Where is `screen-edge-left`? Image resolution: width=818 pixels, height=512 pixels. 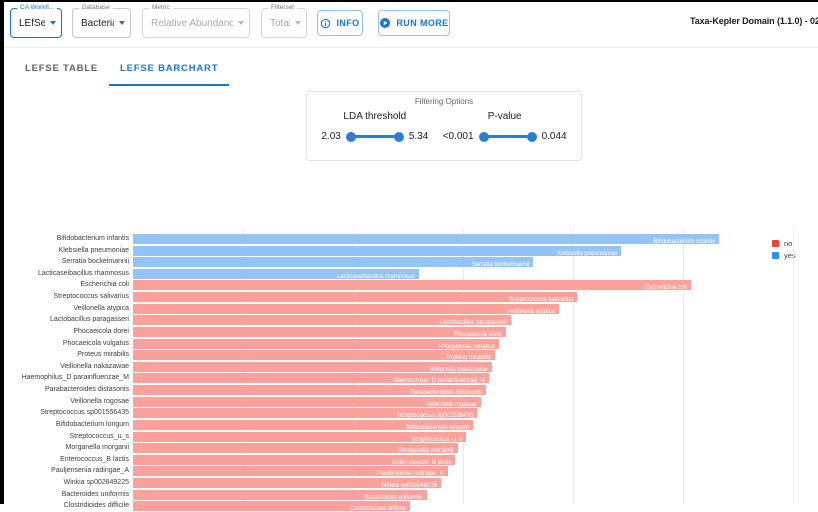 screen-edge-left is located at coordinates (2, 252).